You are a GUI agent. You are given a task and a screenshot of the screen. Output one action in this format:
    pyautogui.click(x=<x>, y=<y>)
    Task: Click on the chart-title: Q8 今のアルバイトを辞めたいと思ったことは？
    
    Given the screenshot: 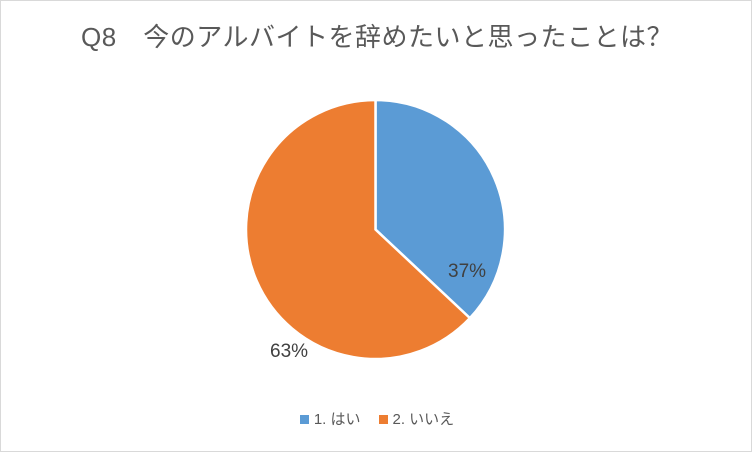 What is the action you would take?
    pyautogui.click(x=377, y=37)
    